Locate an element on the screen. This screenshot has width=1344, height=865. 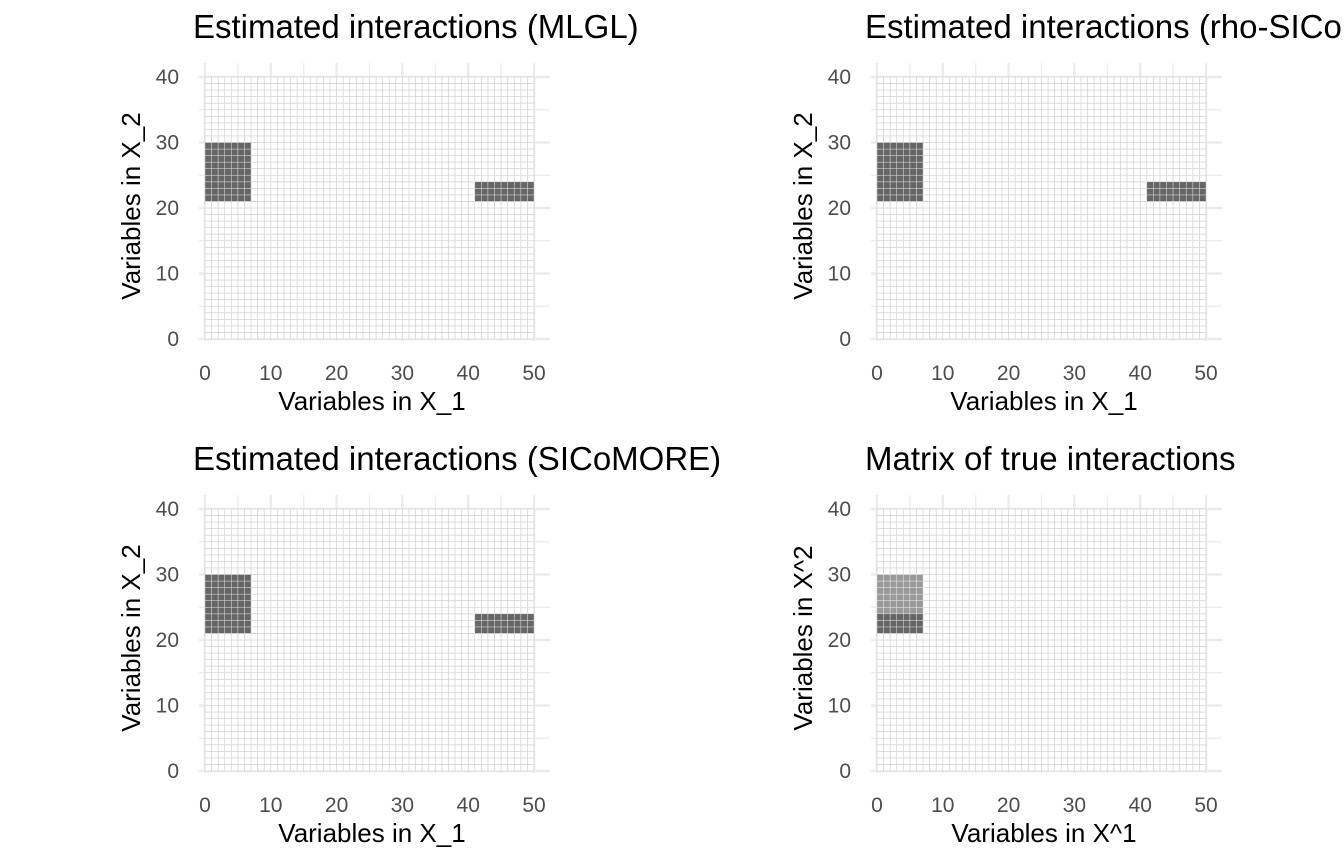
y-tick-label: 30 is located at coordinates (167, 575).